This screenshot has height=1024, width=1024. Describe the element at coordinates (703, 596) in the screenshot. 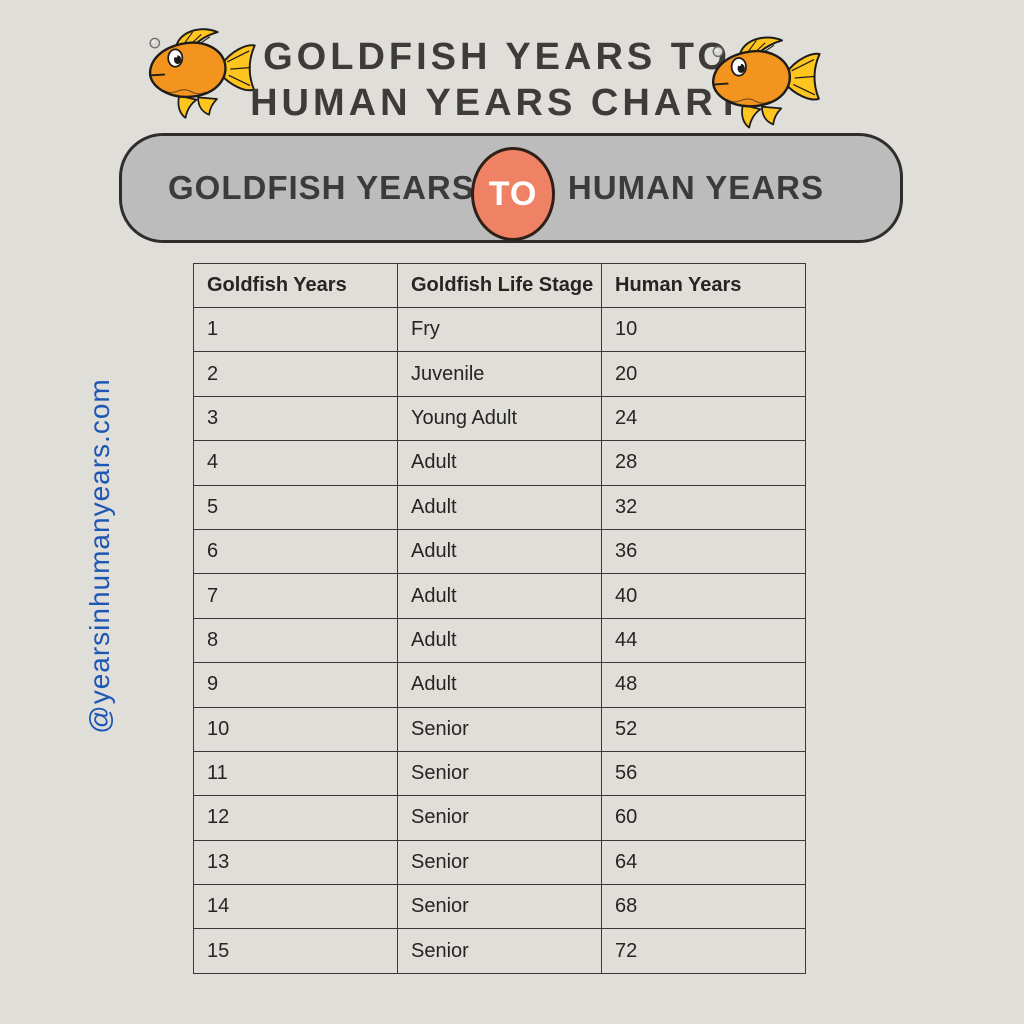

I see `table-cell: 40` at that location.